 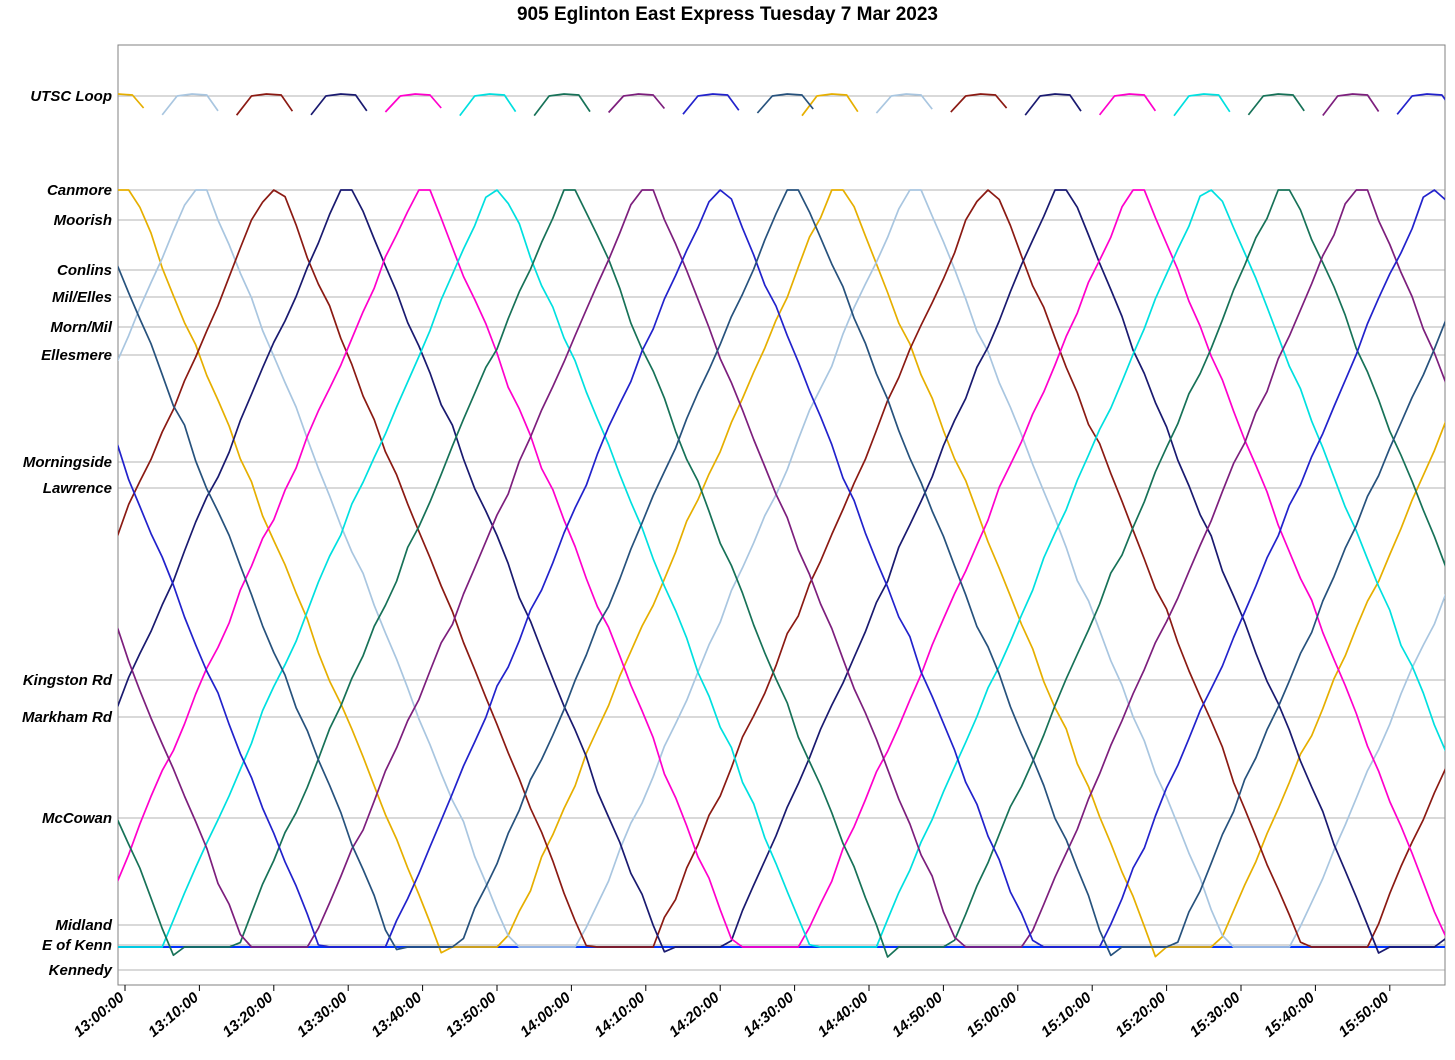 What do you see at coordinates (247, 1015) in the screenshot?
I see `x-tick-label: 13:20:00` at bounding box center [247, 1015].